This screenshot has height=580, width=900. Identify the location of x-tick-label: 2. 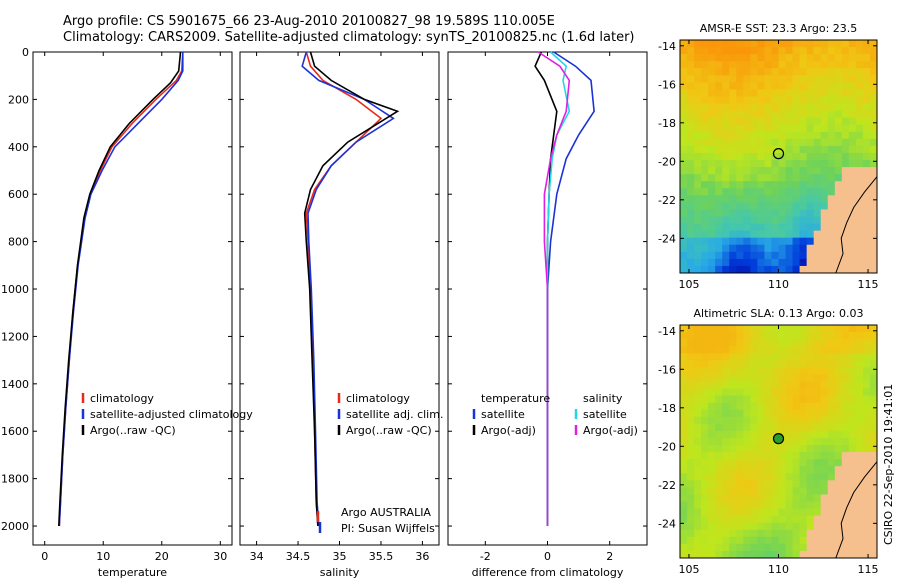
(609, 556).